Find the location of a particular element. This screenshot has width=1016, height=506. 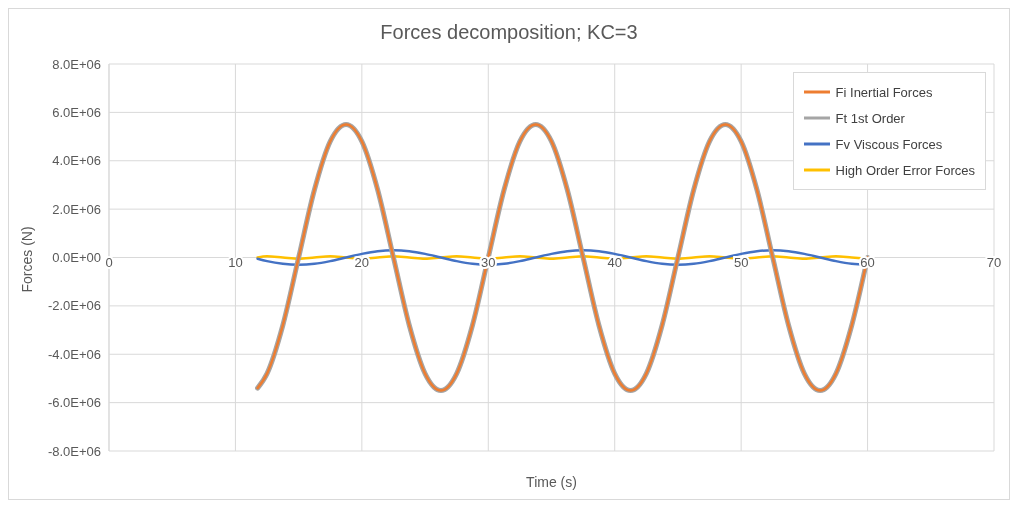

x-tick-label: 70 is located at coordinates (994, 262).